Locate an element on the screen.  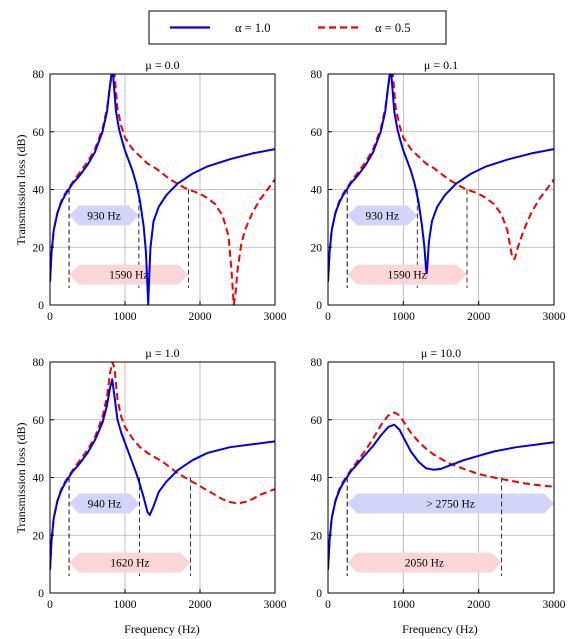
band-label: > 2750 Hz is located at coordinates (450, 504).